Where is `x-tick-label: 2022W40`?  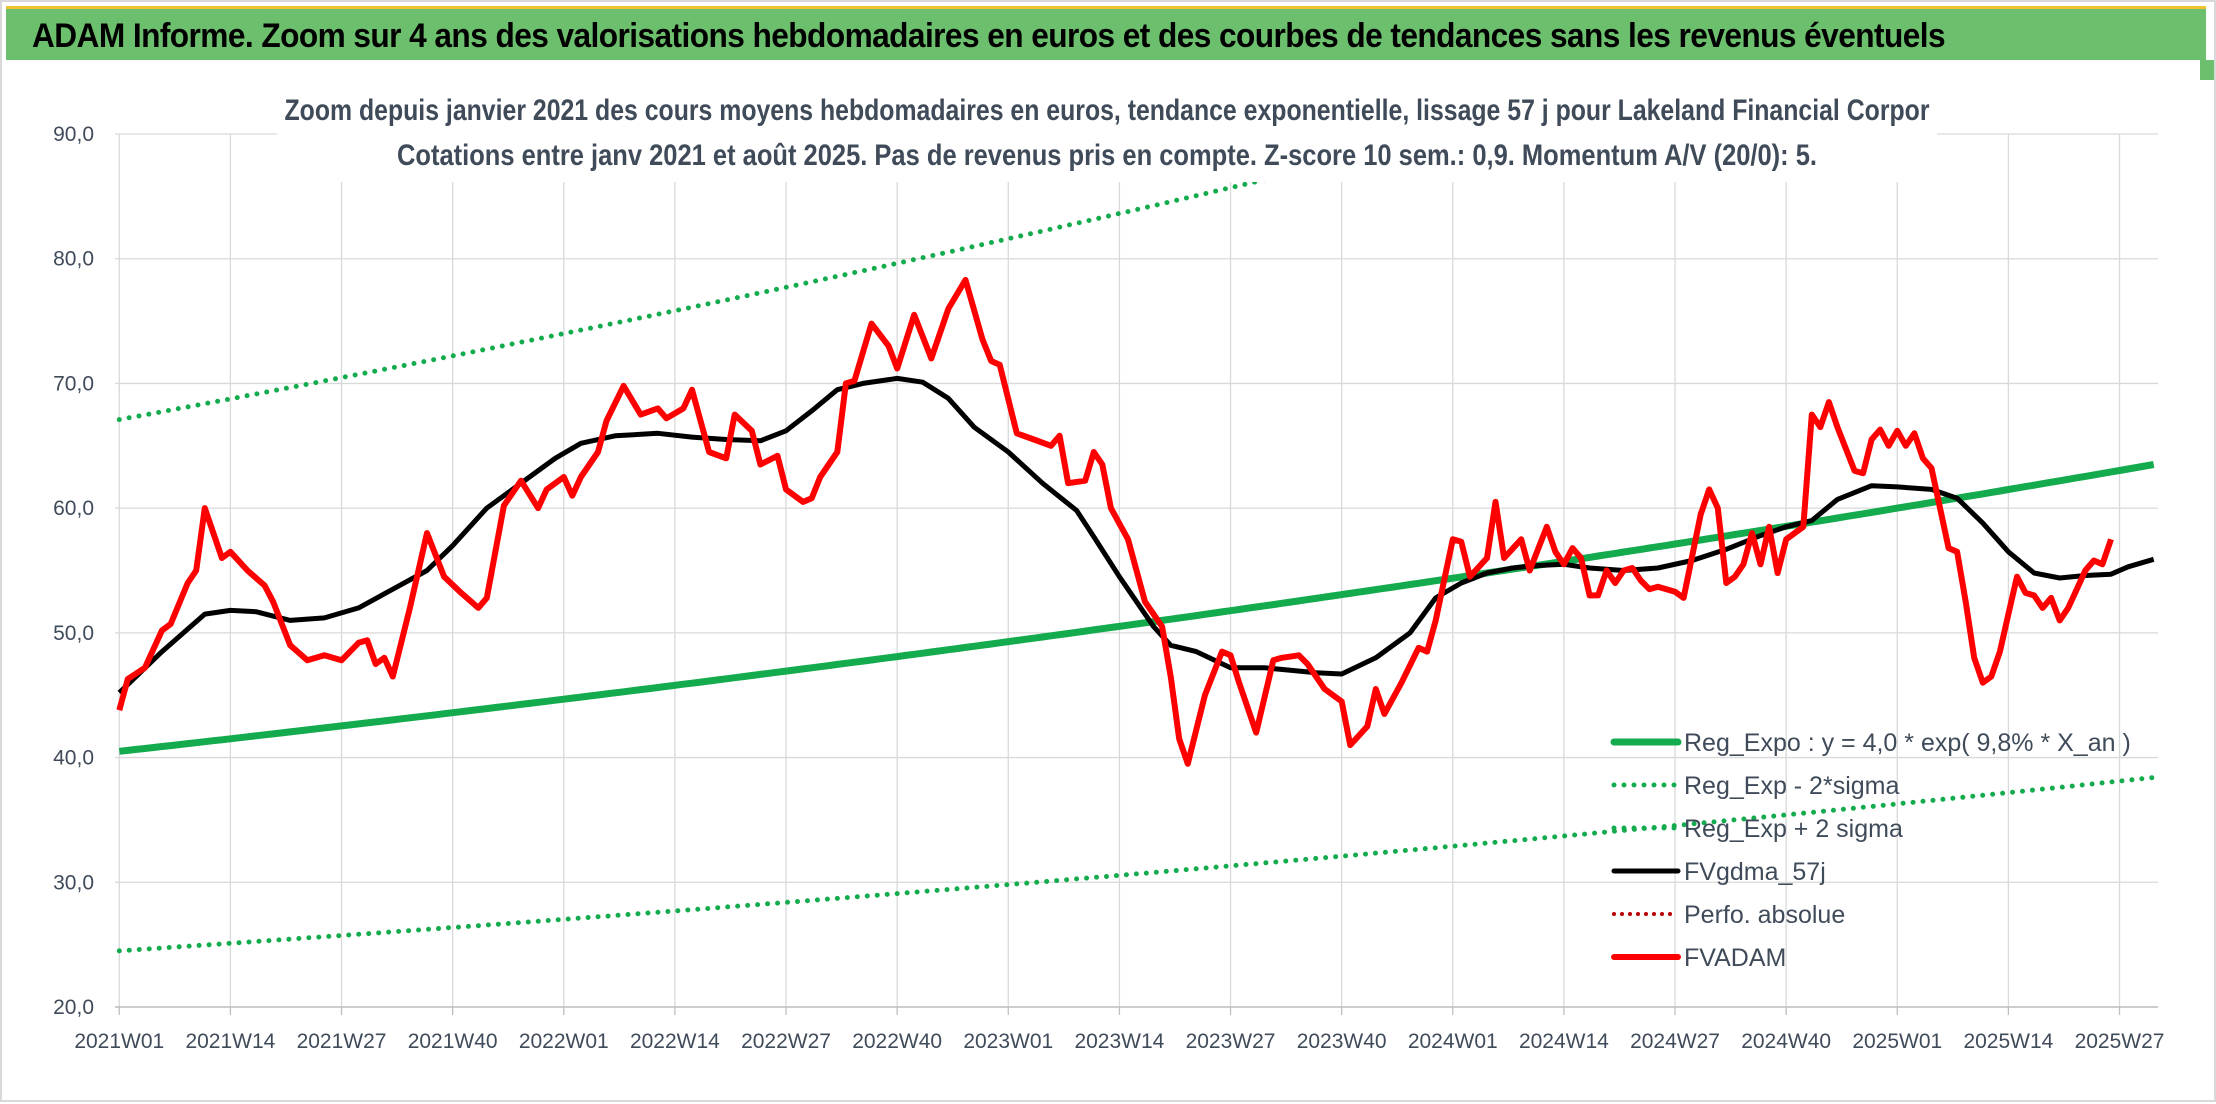 x-tick-label: 2022W40 is located at coordinates (897, 1041).